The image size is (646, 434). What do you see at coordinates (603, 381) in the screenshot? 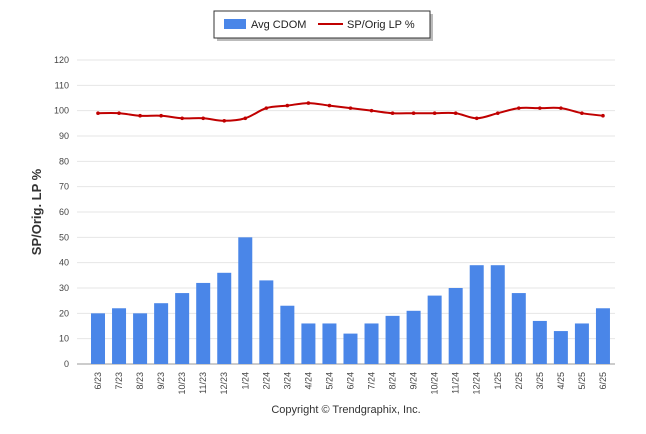
I see `x-tick-label: 6/25` at bounding box center [603, 381].